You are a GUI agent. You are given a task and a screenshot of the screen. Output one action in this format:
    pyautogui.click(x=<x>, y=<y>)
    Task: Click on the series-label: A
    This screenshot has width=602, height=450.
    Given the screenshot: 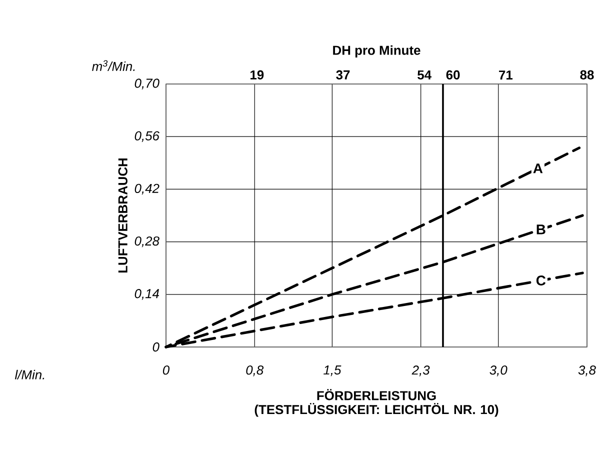 What is the action you would take?
    pyautogui.click(x=538, y=169)
    